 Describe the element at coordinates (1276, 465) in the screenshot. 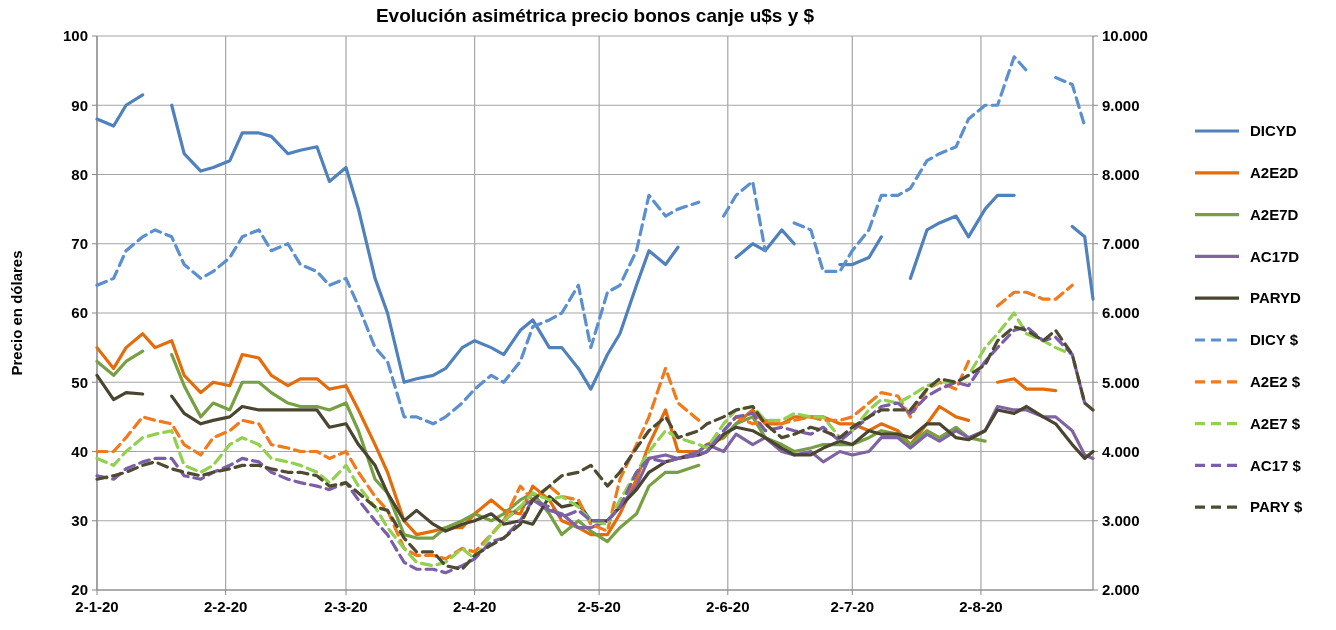

I see `legend-label: AC17 $` at that location.